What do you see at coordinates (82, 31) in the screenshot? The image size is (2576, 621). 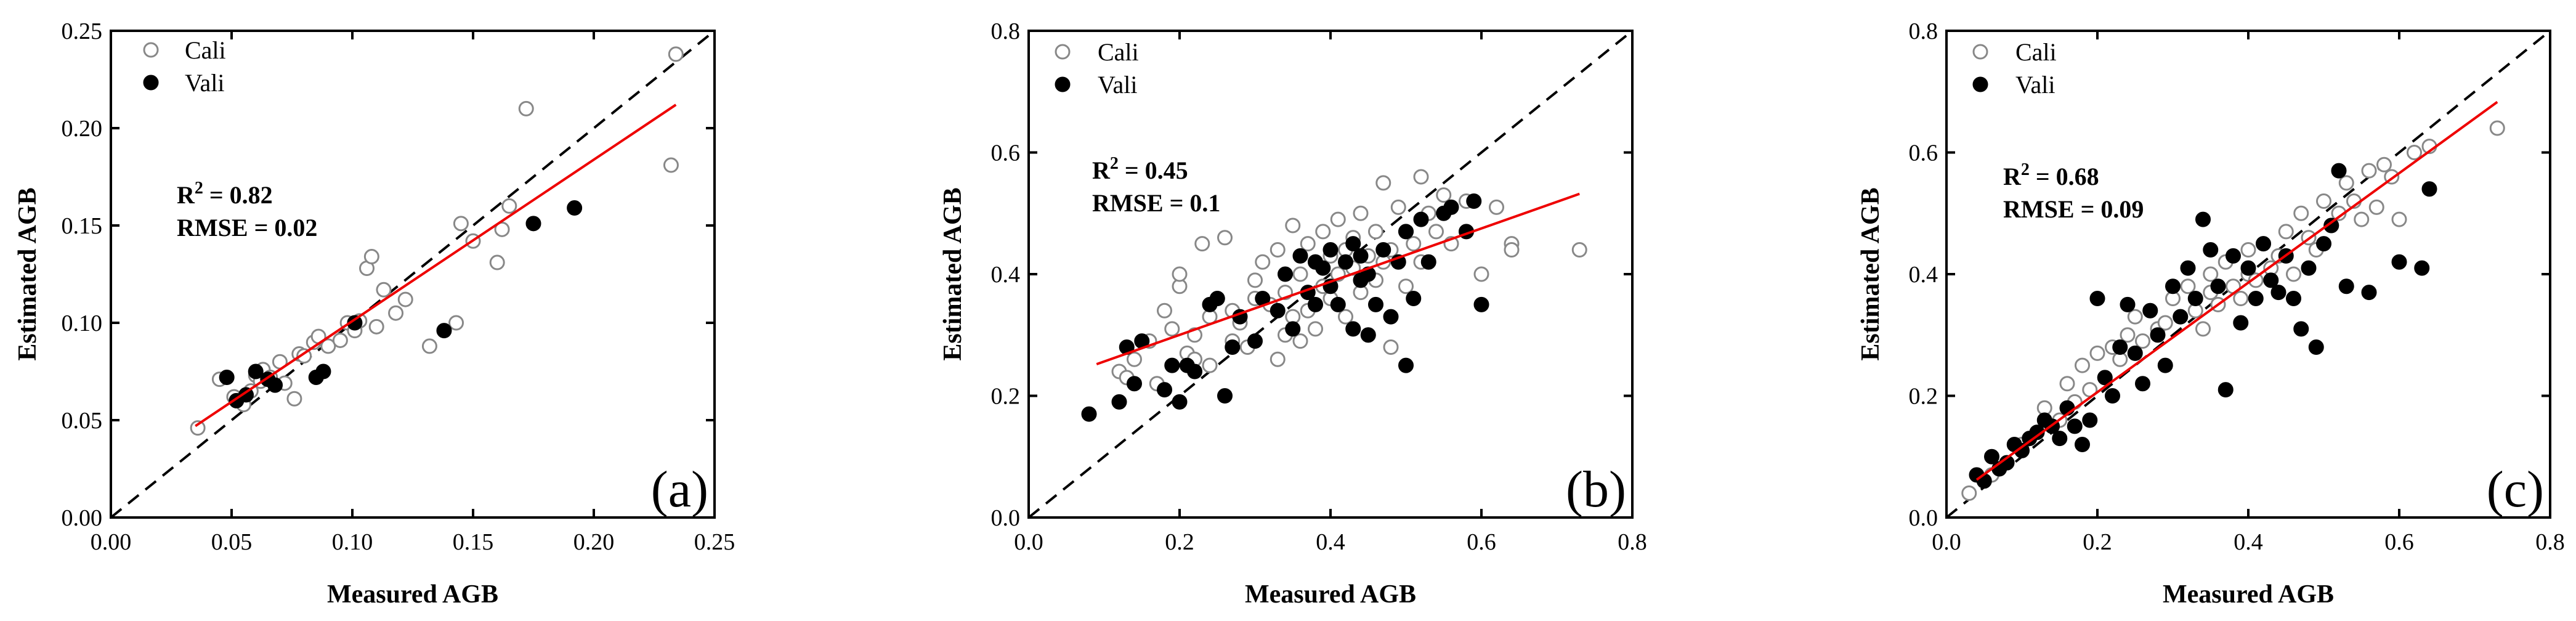 I see `y-tick-label: 0.25` at bounding box center [82, 31].